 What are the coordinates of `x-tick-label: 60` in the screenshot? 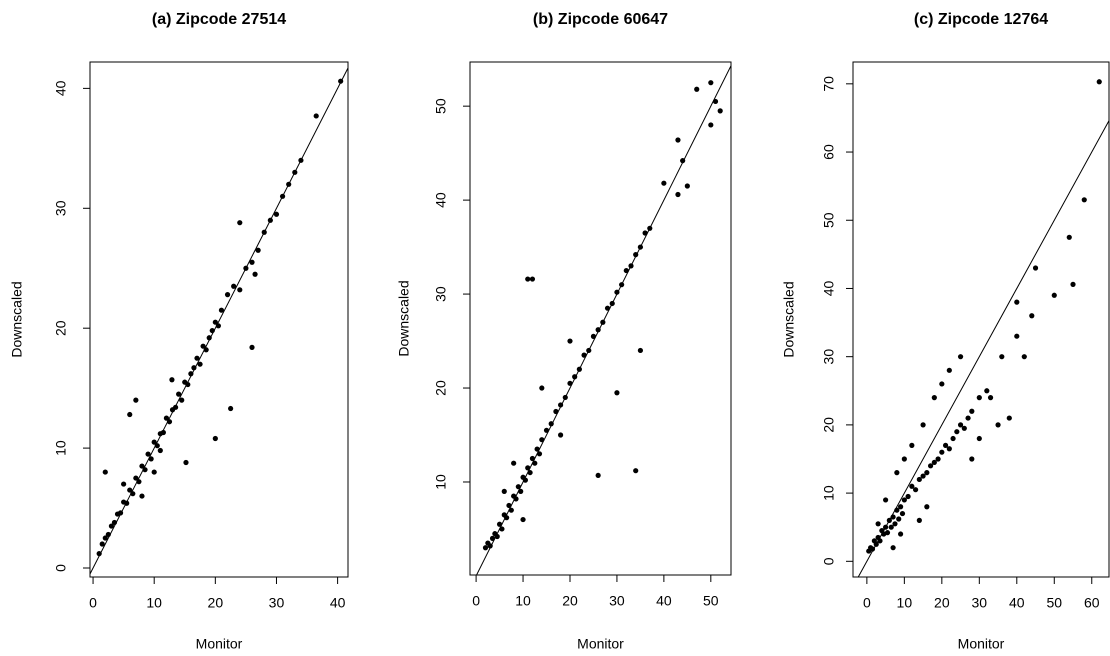 It's located at (1092, 603).